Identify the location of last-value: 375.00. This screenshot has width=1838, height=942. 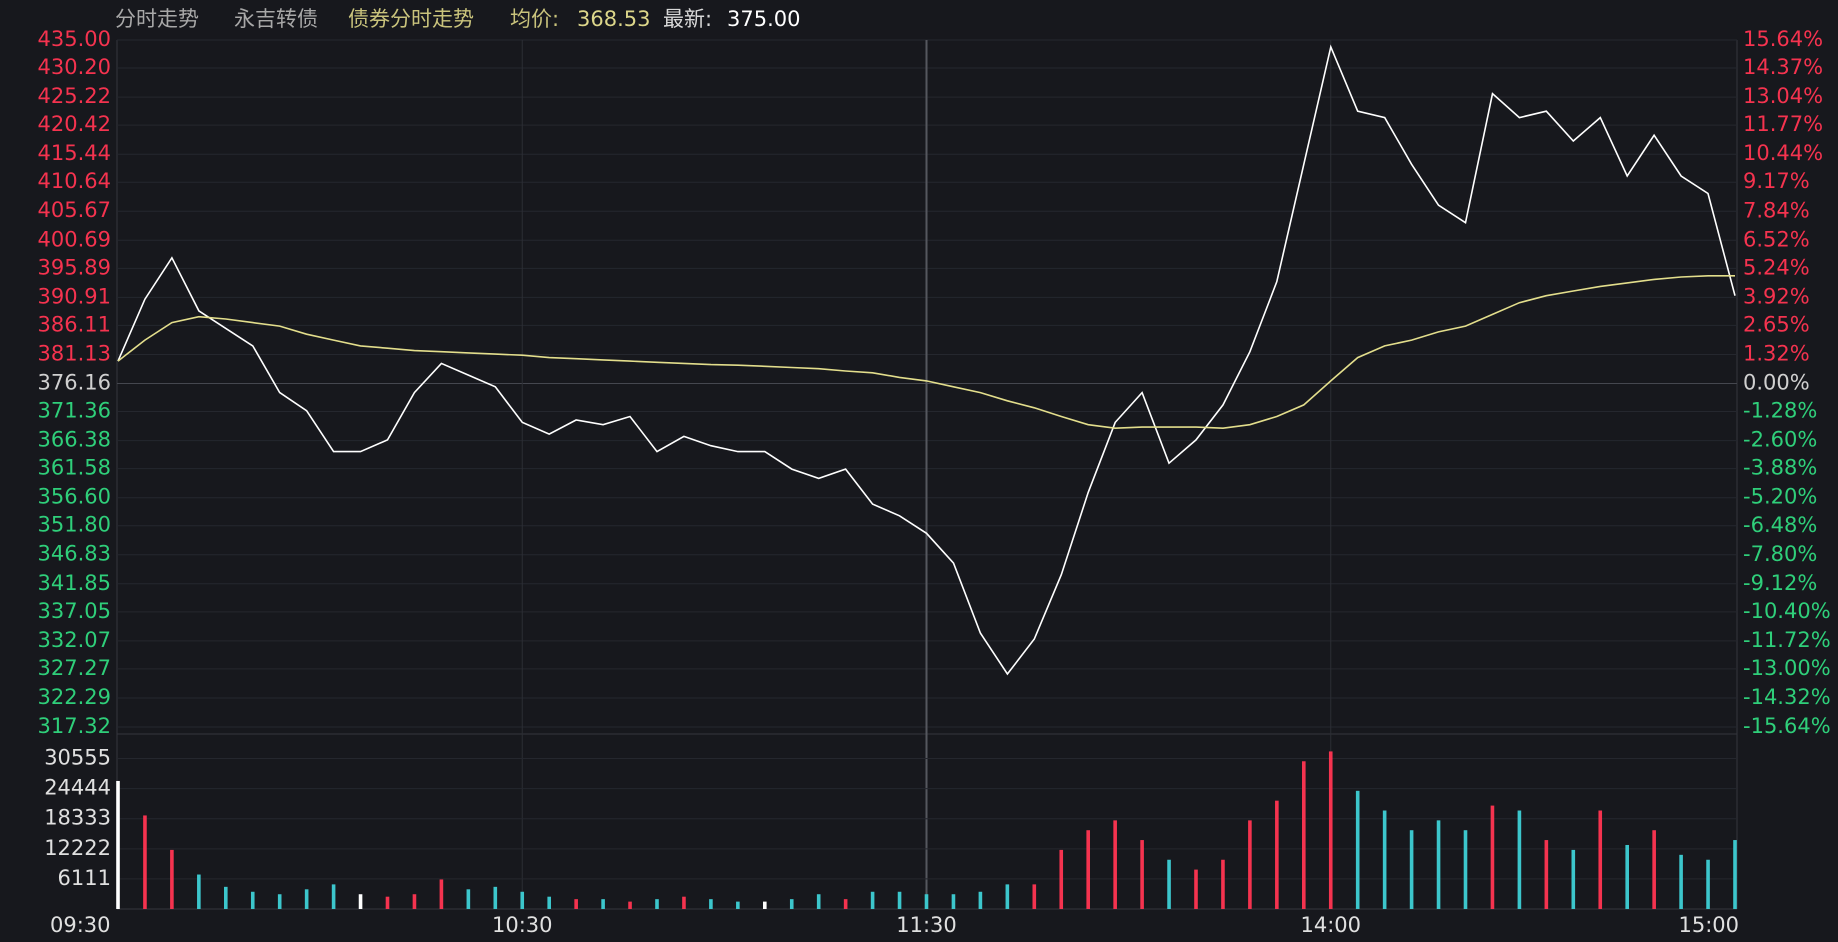
(763, 19).